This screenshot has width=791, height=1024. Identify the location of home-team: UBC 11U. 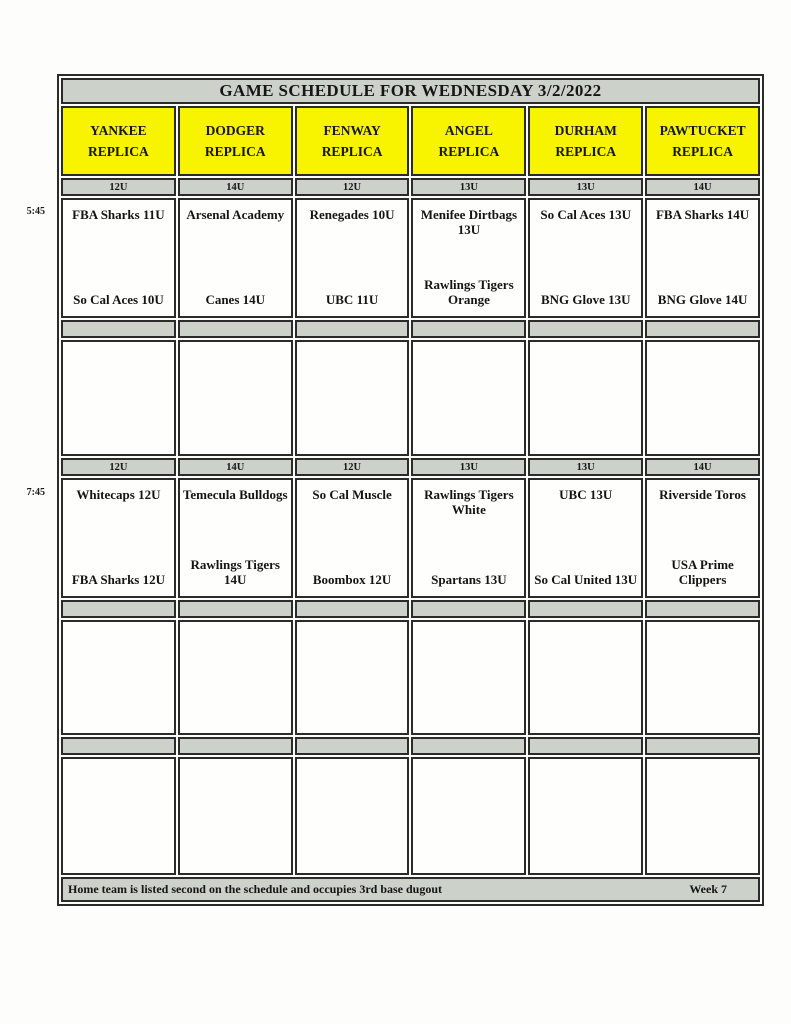
(352, 300).